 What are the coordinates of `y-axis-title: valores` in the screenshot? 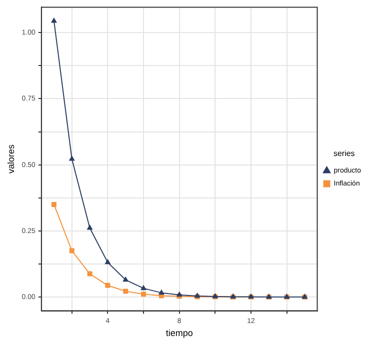 It's located at (11, 159).